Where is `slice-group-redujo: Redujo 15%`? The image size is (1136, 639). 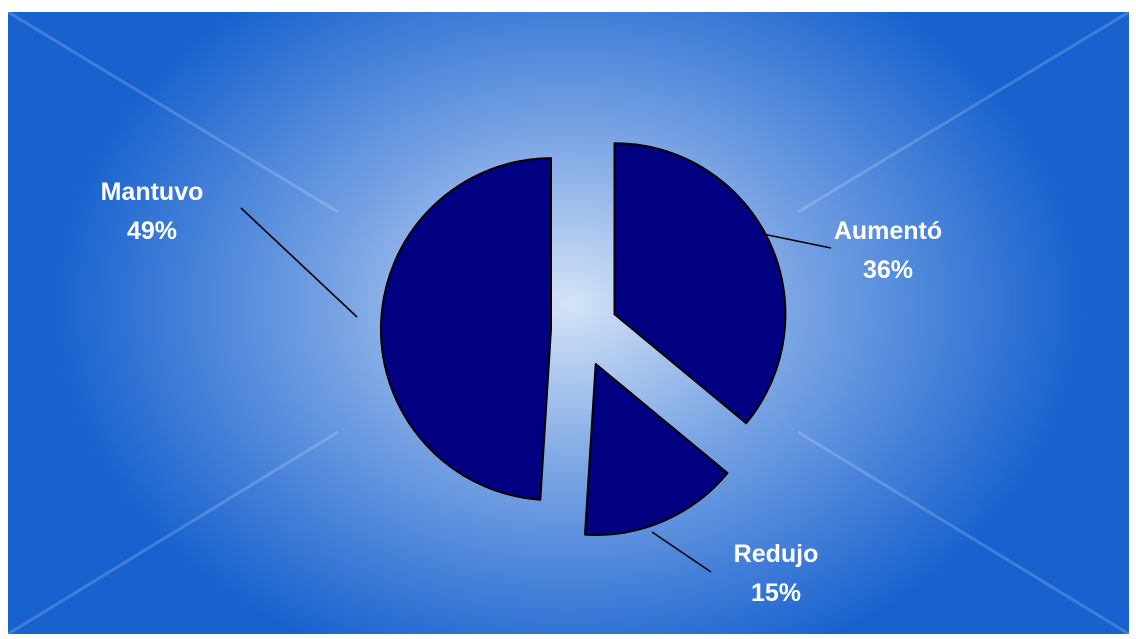
slice-group-redujo: Redujo 15% is located at coordinates (701, 485).